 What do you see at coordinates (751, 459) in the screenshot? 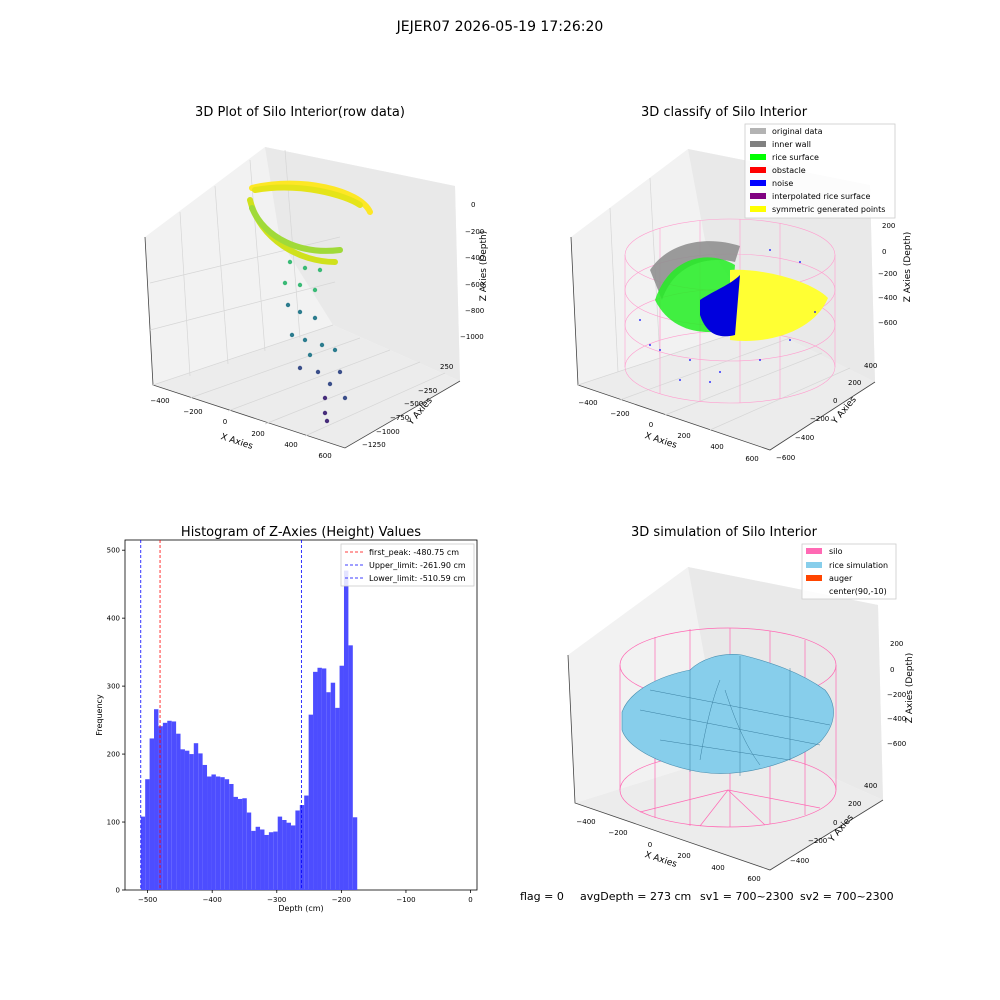
I see `classify-x-tick: 600` at bounding box center [751, 459].